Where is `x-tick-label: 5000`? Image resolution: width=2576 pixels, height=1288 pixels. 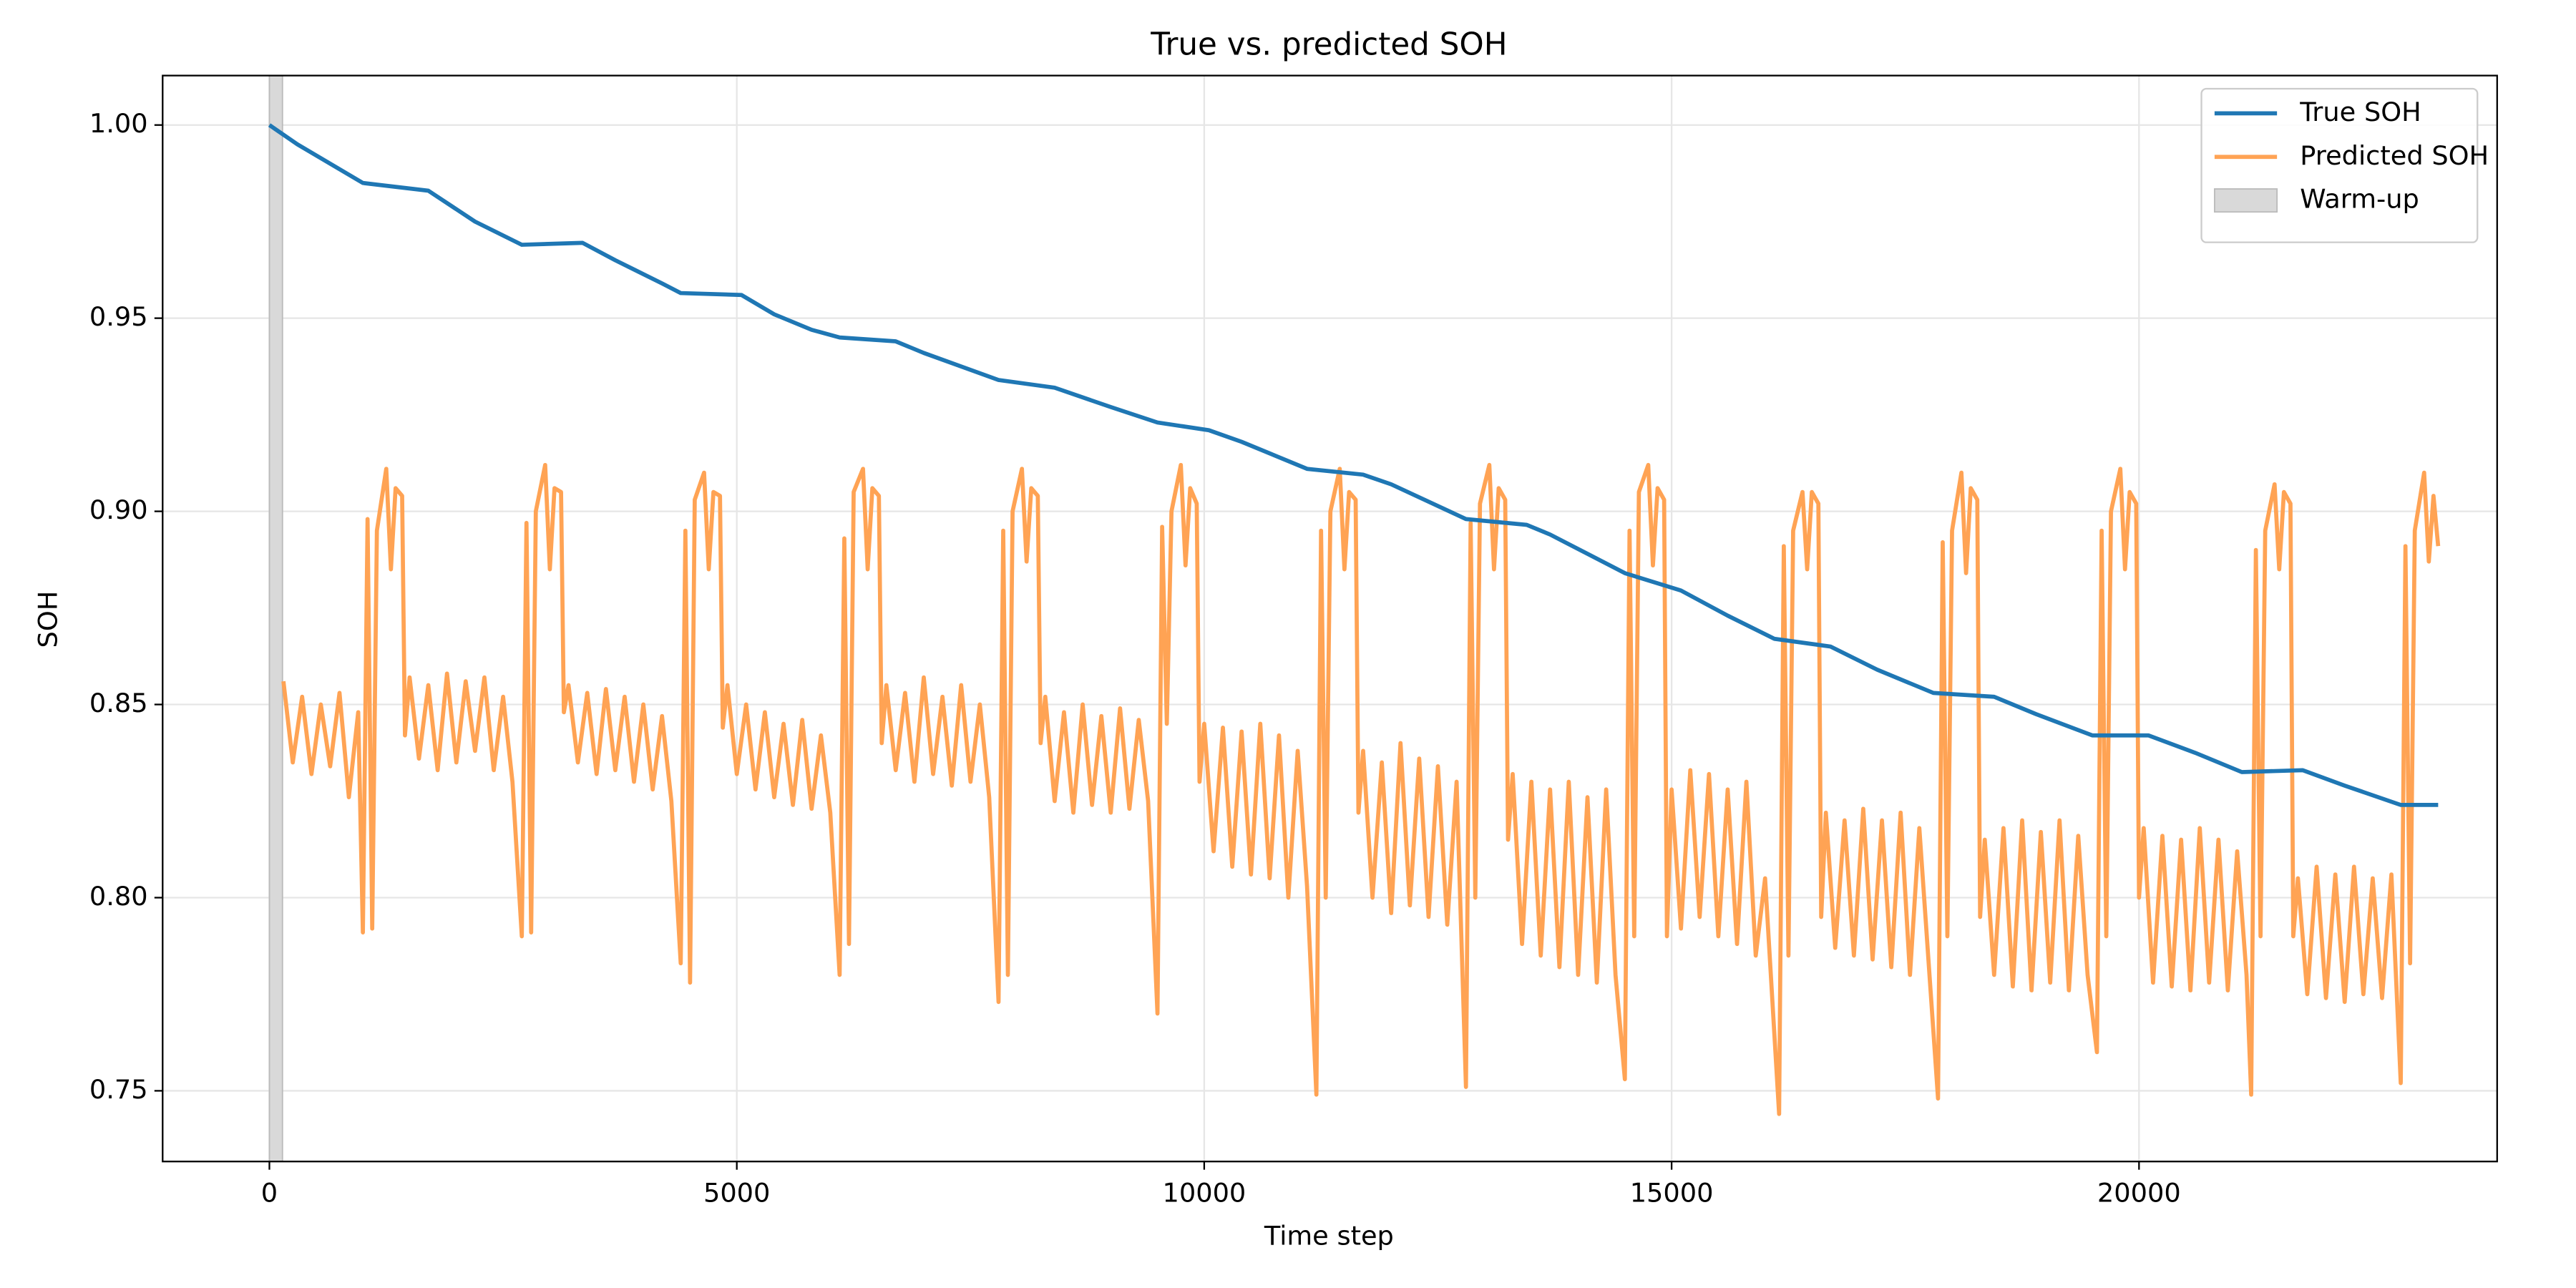 x-tick-label: 5000 is located at coordinates (736, 1193).